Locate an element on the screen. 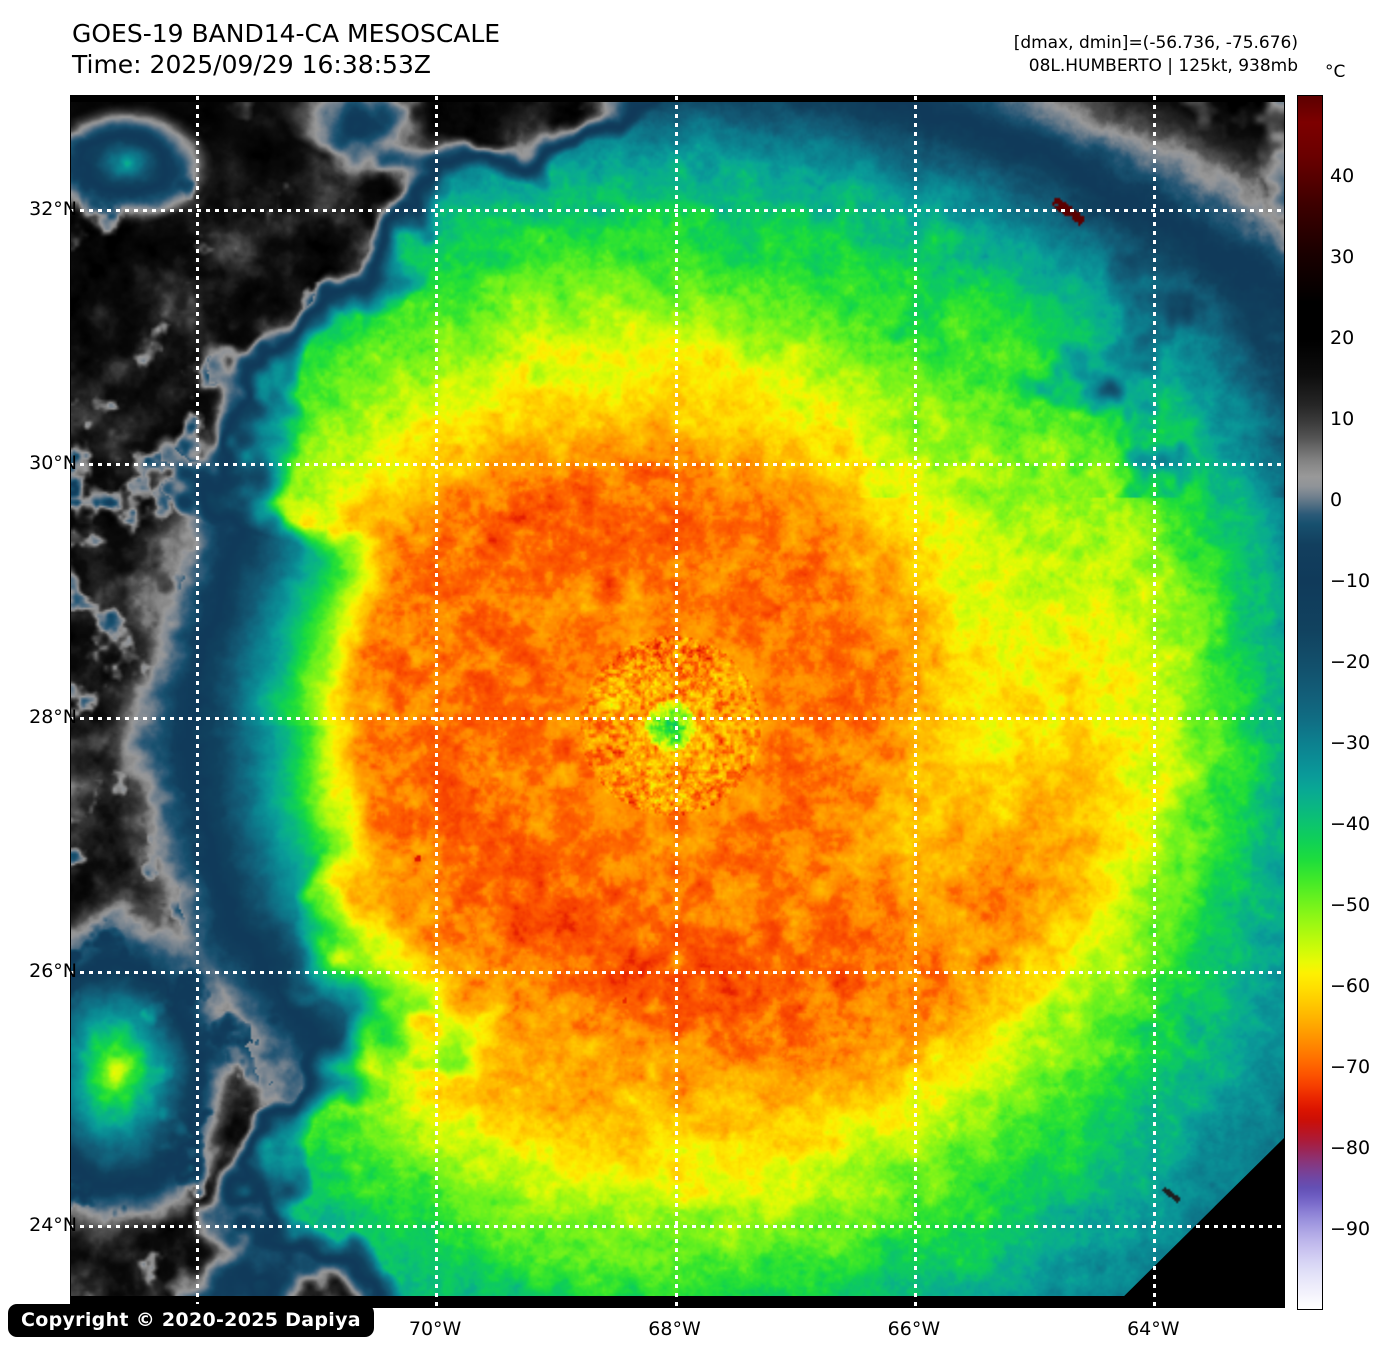 The image size is (1390, 1359). colorbar-tick-label: −40 is located at coordinates (1350, 824).